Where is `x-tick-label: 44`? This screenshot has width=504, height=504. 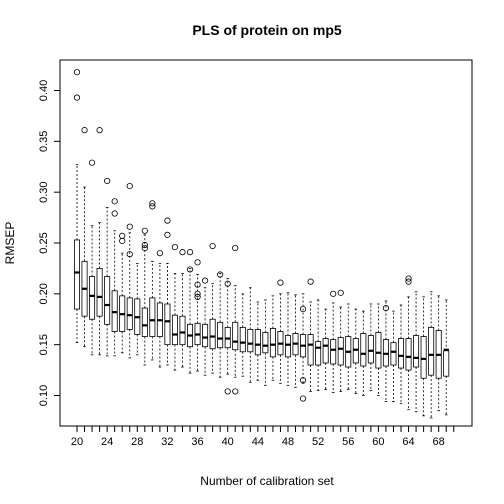 x-tick-label: 44 is located at coordinates (258, 442).